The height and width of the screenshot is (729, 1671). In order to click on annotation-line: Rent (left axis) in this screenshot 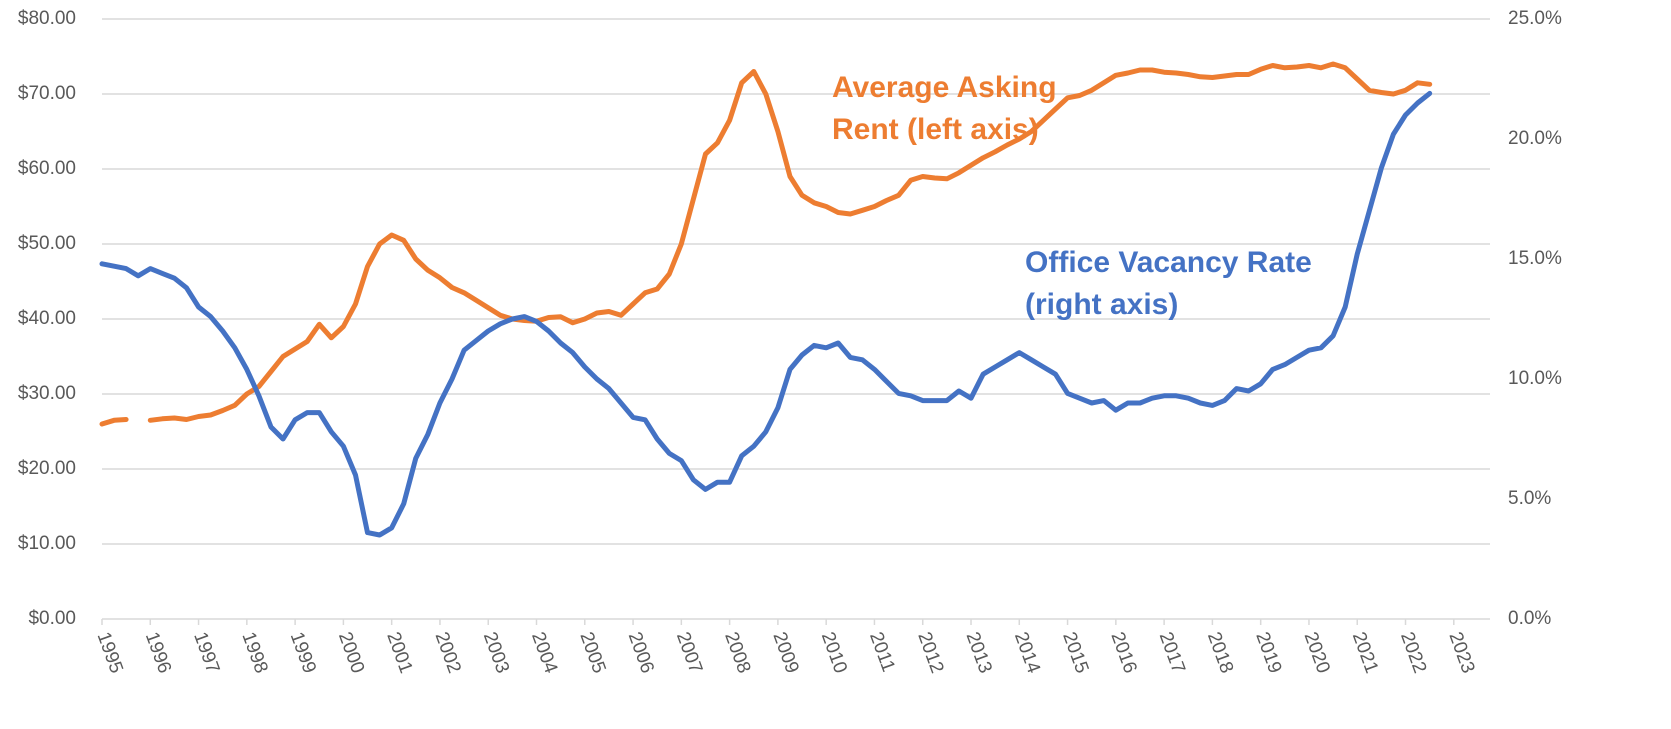, I will do `click(935, 129)`.